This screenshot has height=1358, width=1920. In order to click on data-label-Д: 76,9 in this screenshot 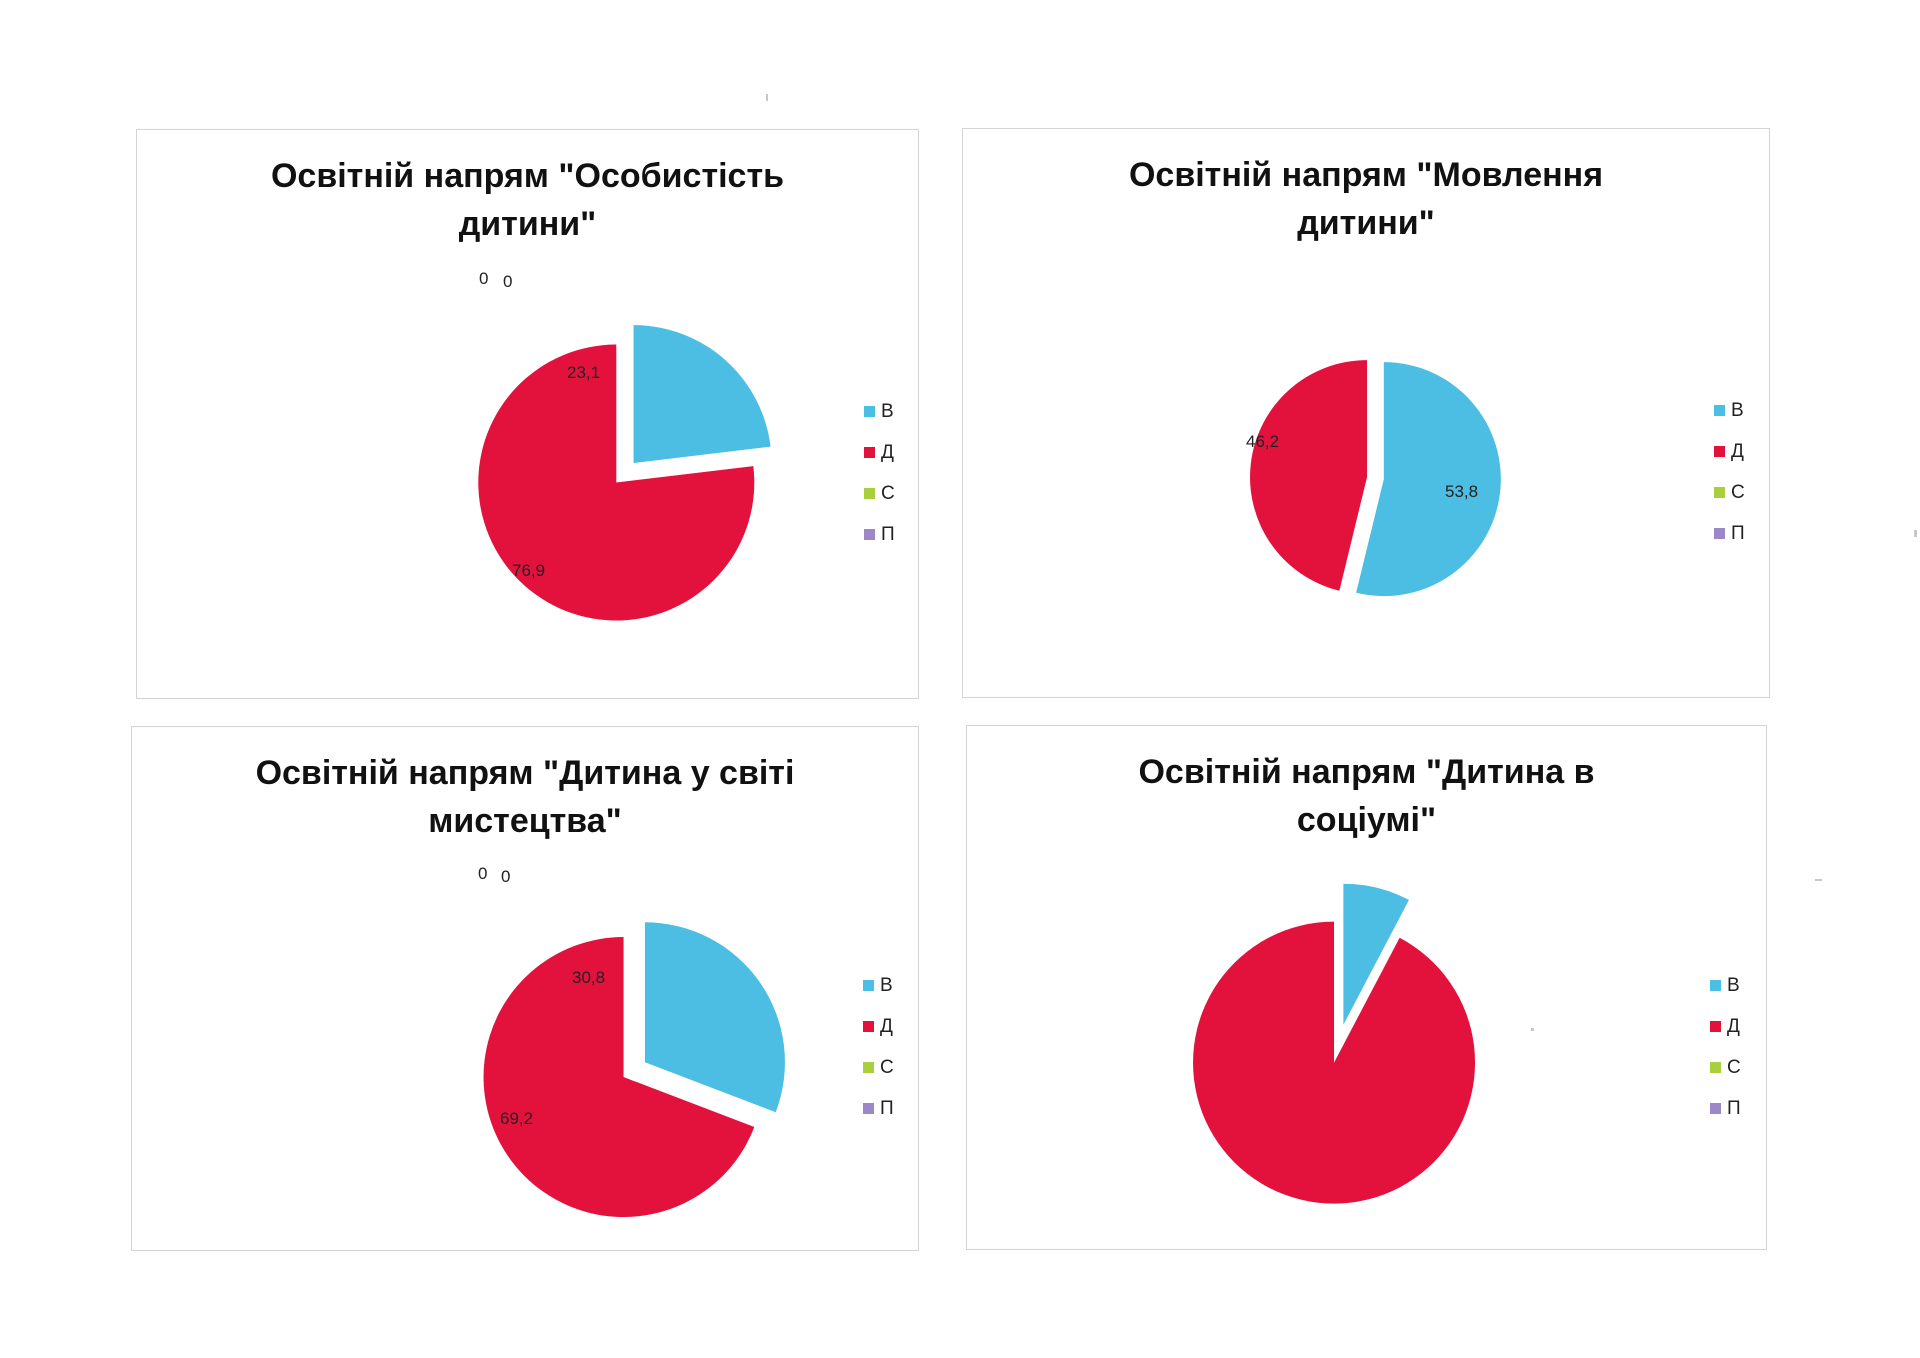, I will do `click(528, 570)`.